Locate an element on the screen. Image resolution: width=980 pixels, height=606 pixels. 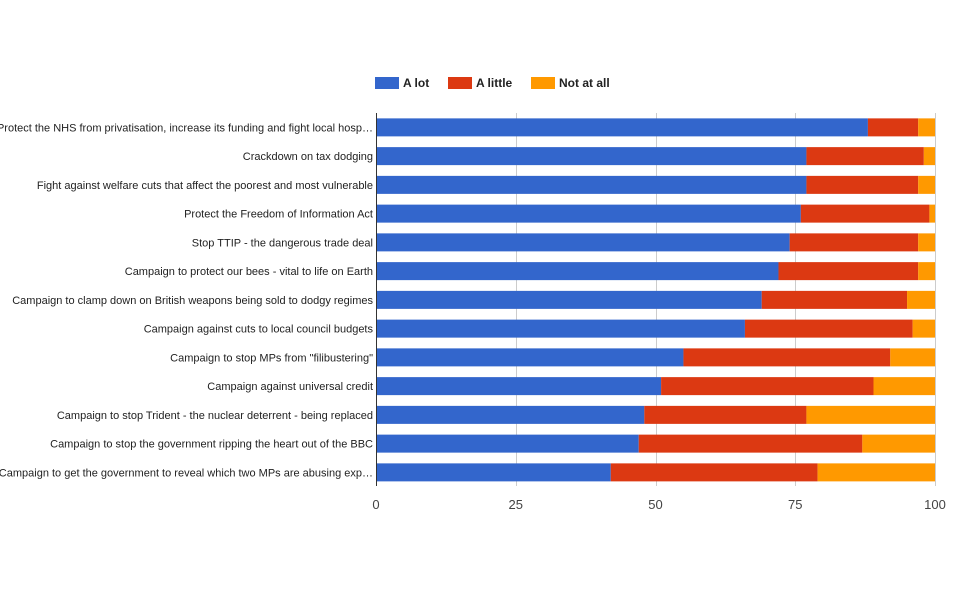
x-tick-label: 25 is located at coordinates (516, 504).